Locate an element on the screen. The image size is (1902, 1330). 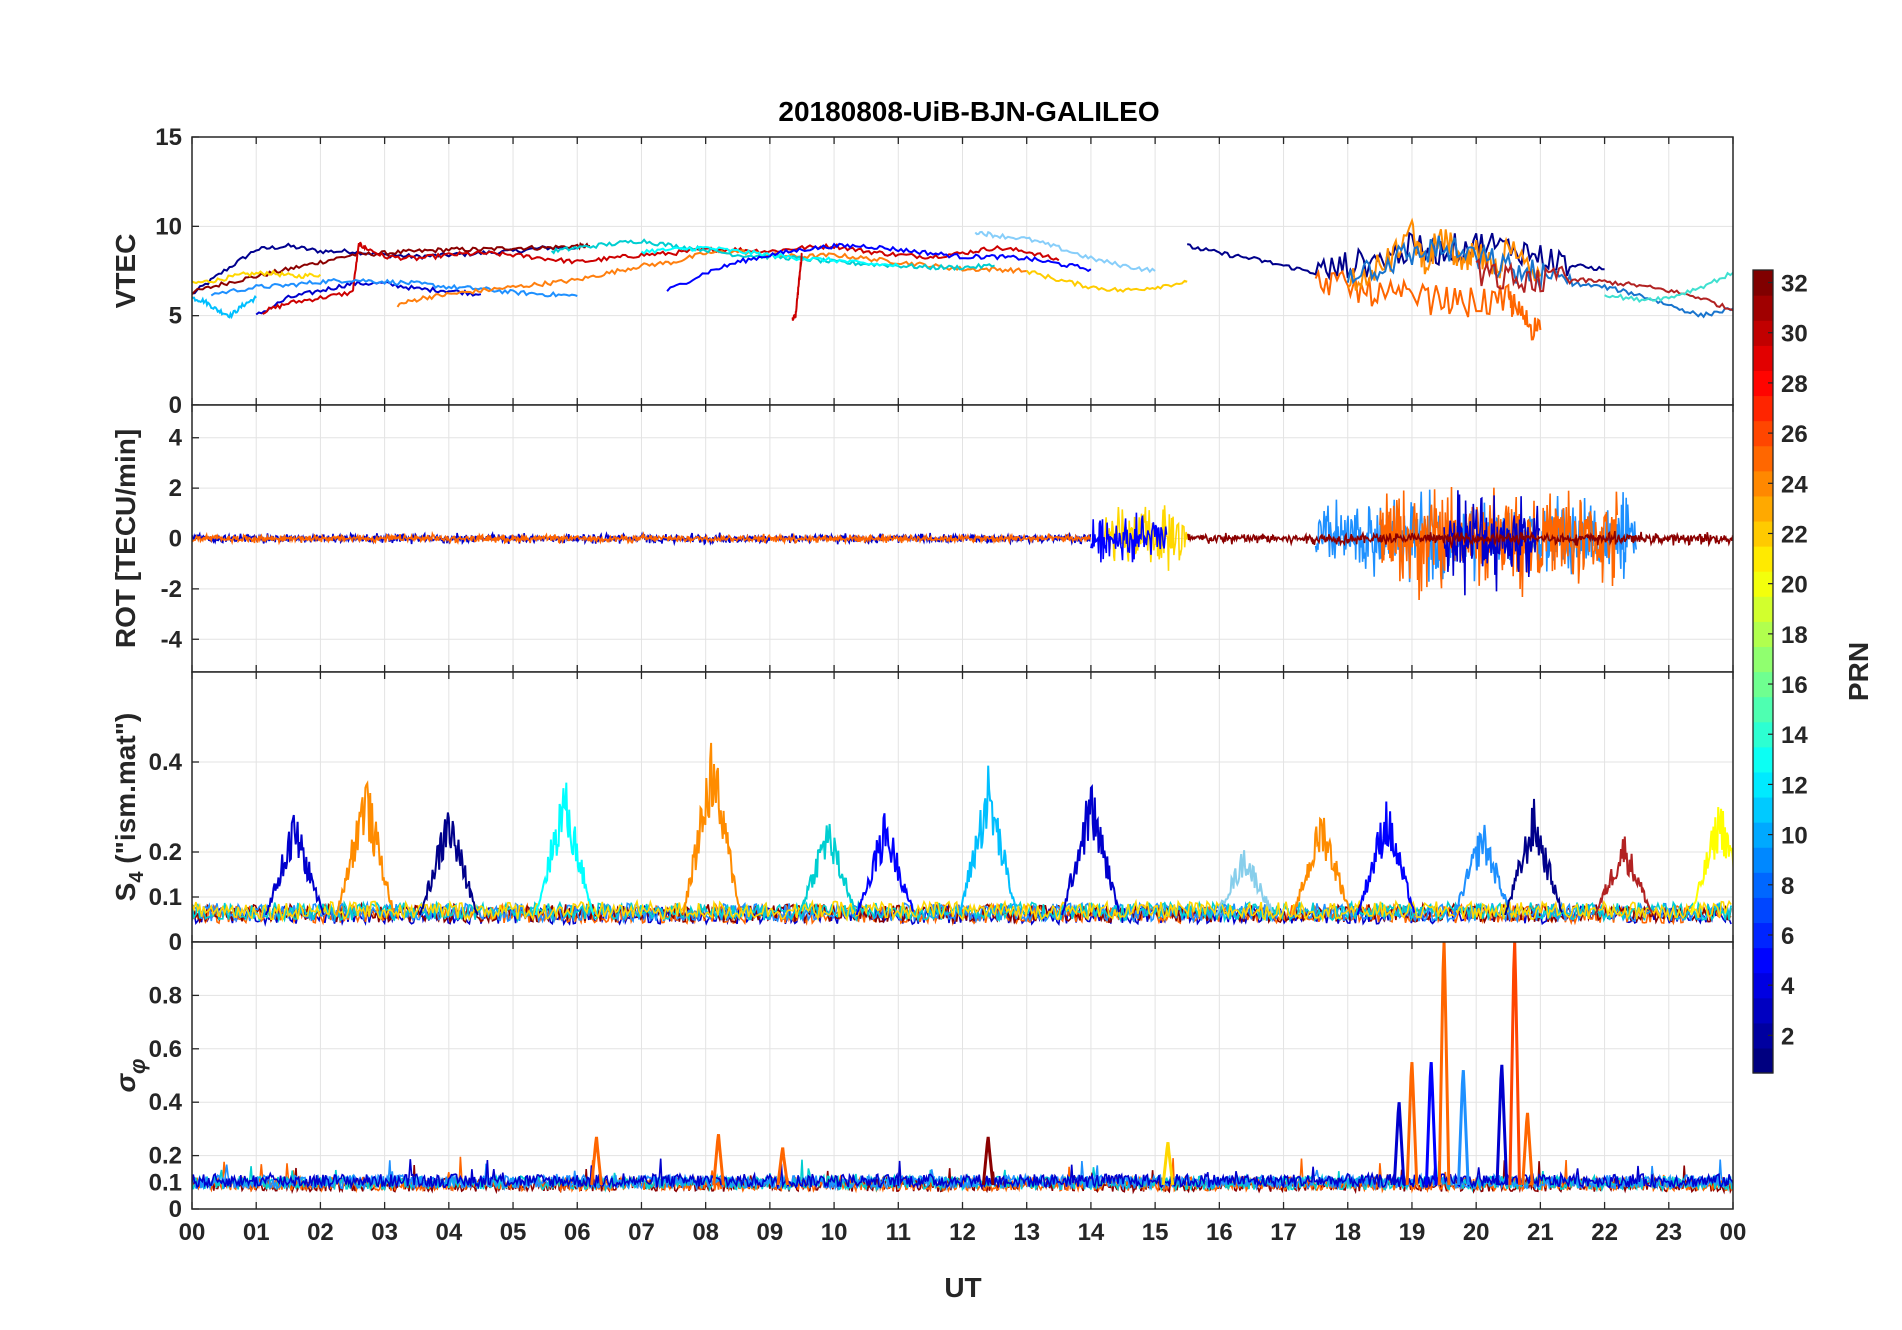
x-tick-label: 22 is located at coordinates (1604, 1232).